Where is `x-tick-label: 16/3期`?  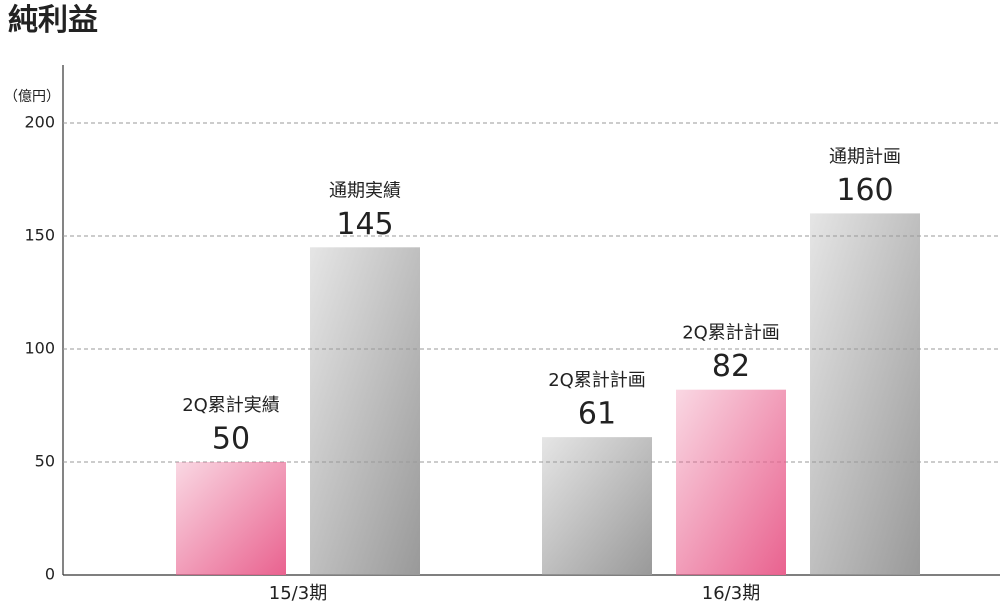
x-tick-label: 16/3期 is located at coordinates (731, 593).